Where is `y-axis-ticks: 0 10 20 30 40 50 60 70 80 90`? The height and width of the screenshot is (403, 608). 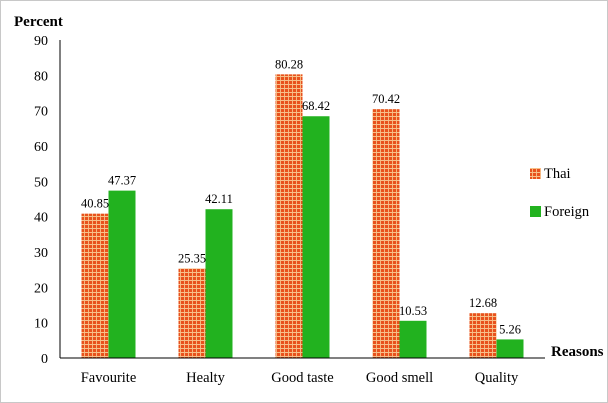
y-axis-ticks: 0 10 20 30 40 50 60 70 80 90 is located at coordinates (47, 200).